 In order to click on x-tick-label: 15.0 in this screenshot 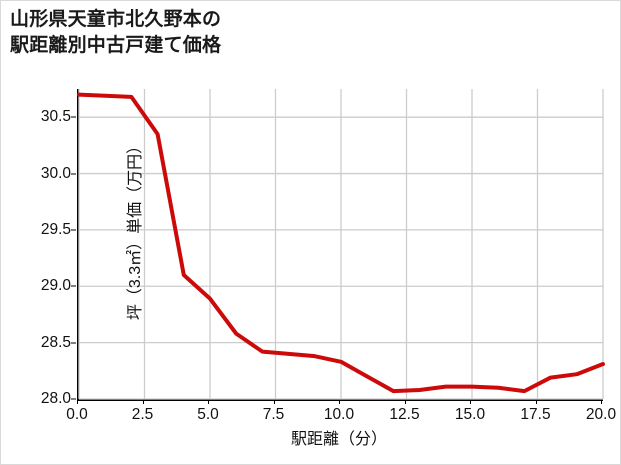, I will do `click(470, 414)`.